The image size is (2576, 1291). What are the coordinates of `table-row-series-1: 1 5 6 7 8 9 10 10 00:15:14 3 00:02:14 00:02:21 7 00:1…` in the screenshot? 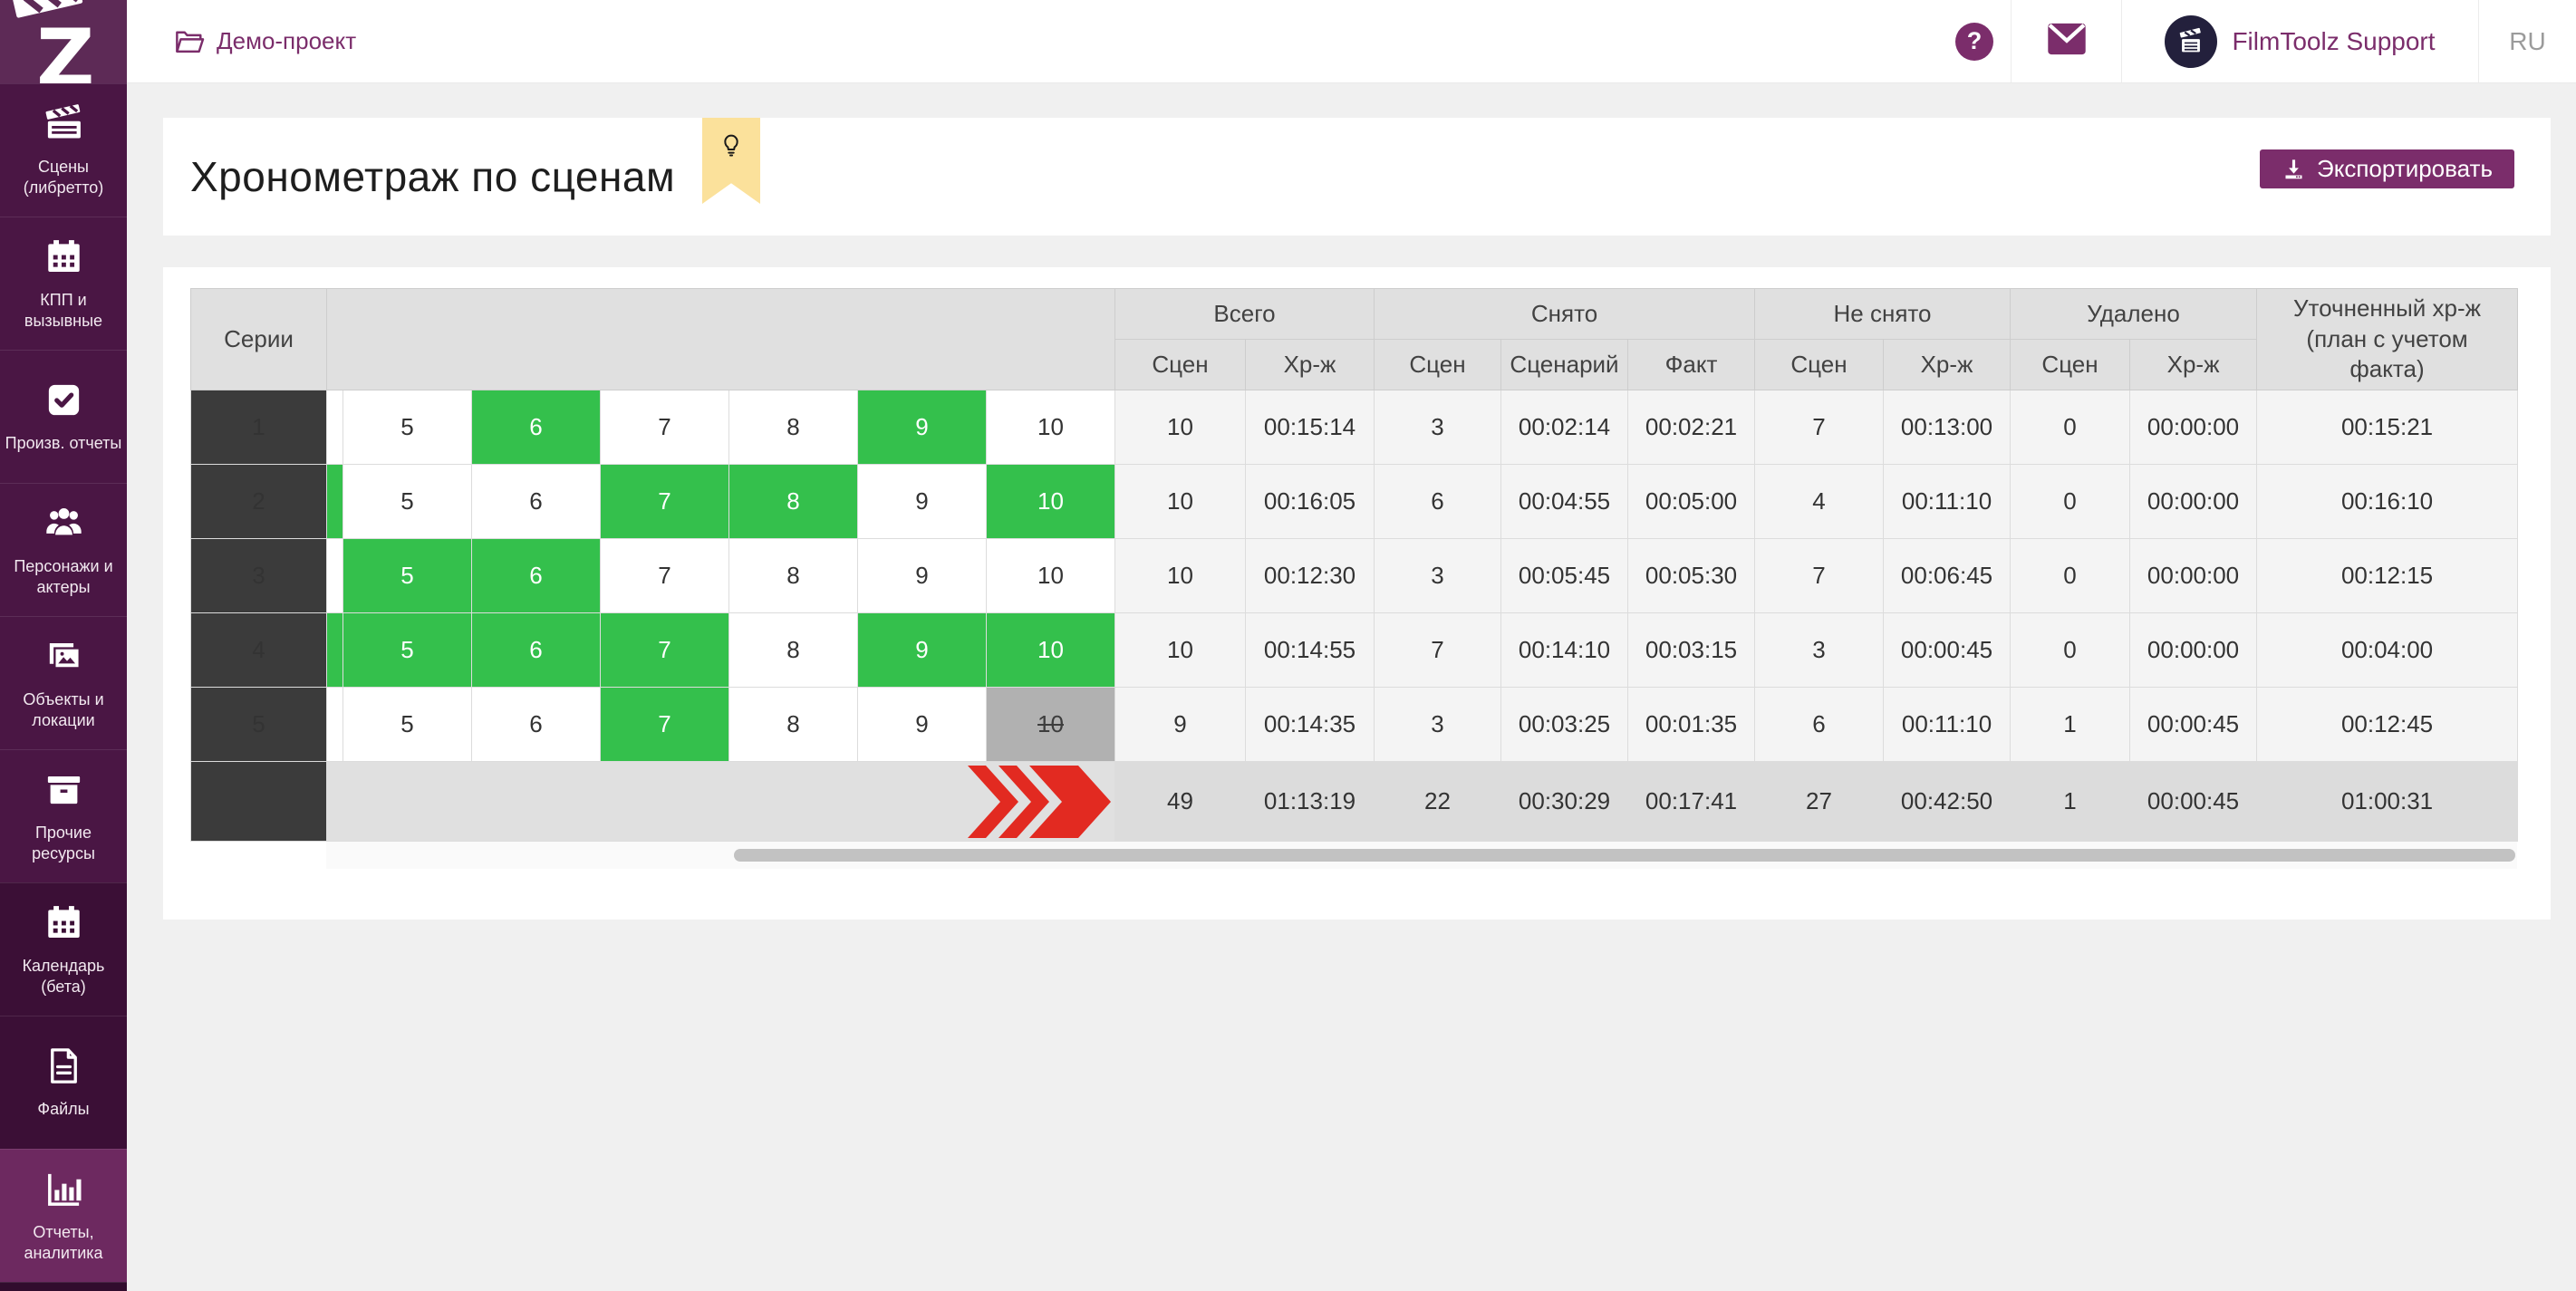 It's located at (1354, 427).